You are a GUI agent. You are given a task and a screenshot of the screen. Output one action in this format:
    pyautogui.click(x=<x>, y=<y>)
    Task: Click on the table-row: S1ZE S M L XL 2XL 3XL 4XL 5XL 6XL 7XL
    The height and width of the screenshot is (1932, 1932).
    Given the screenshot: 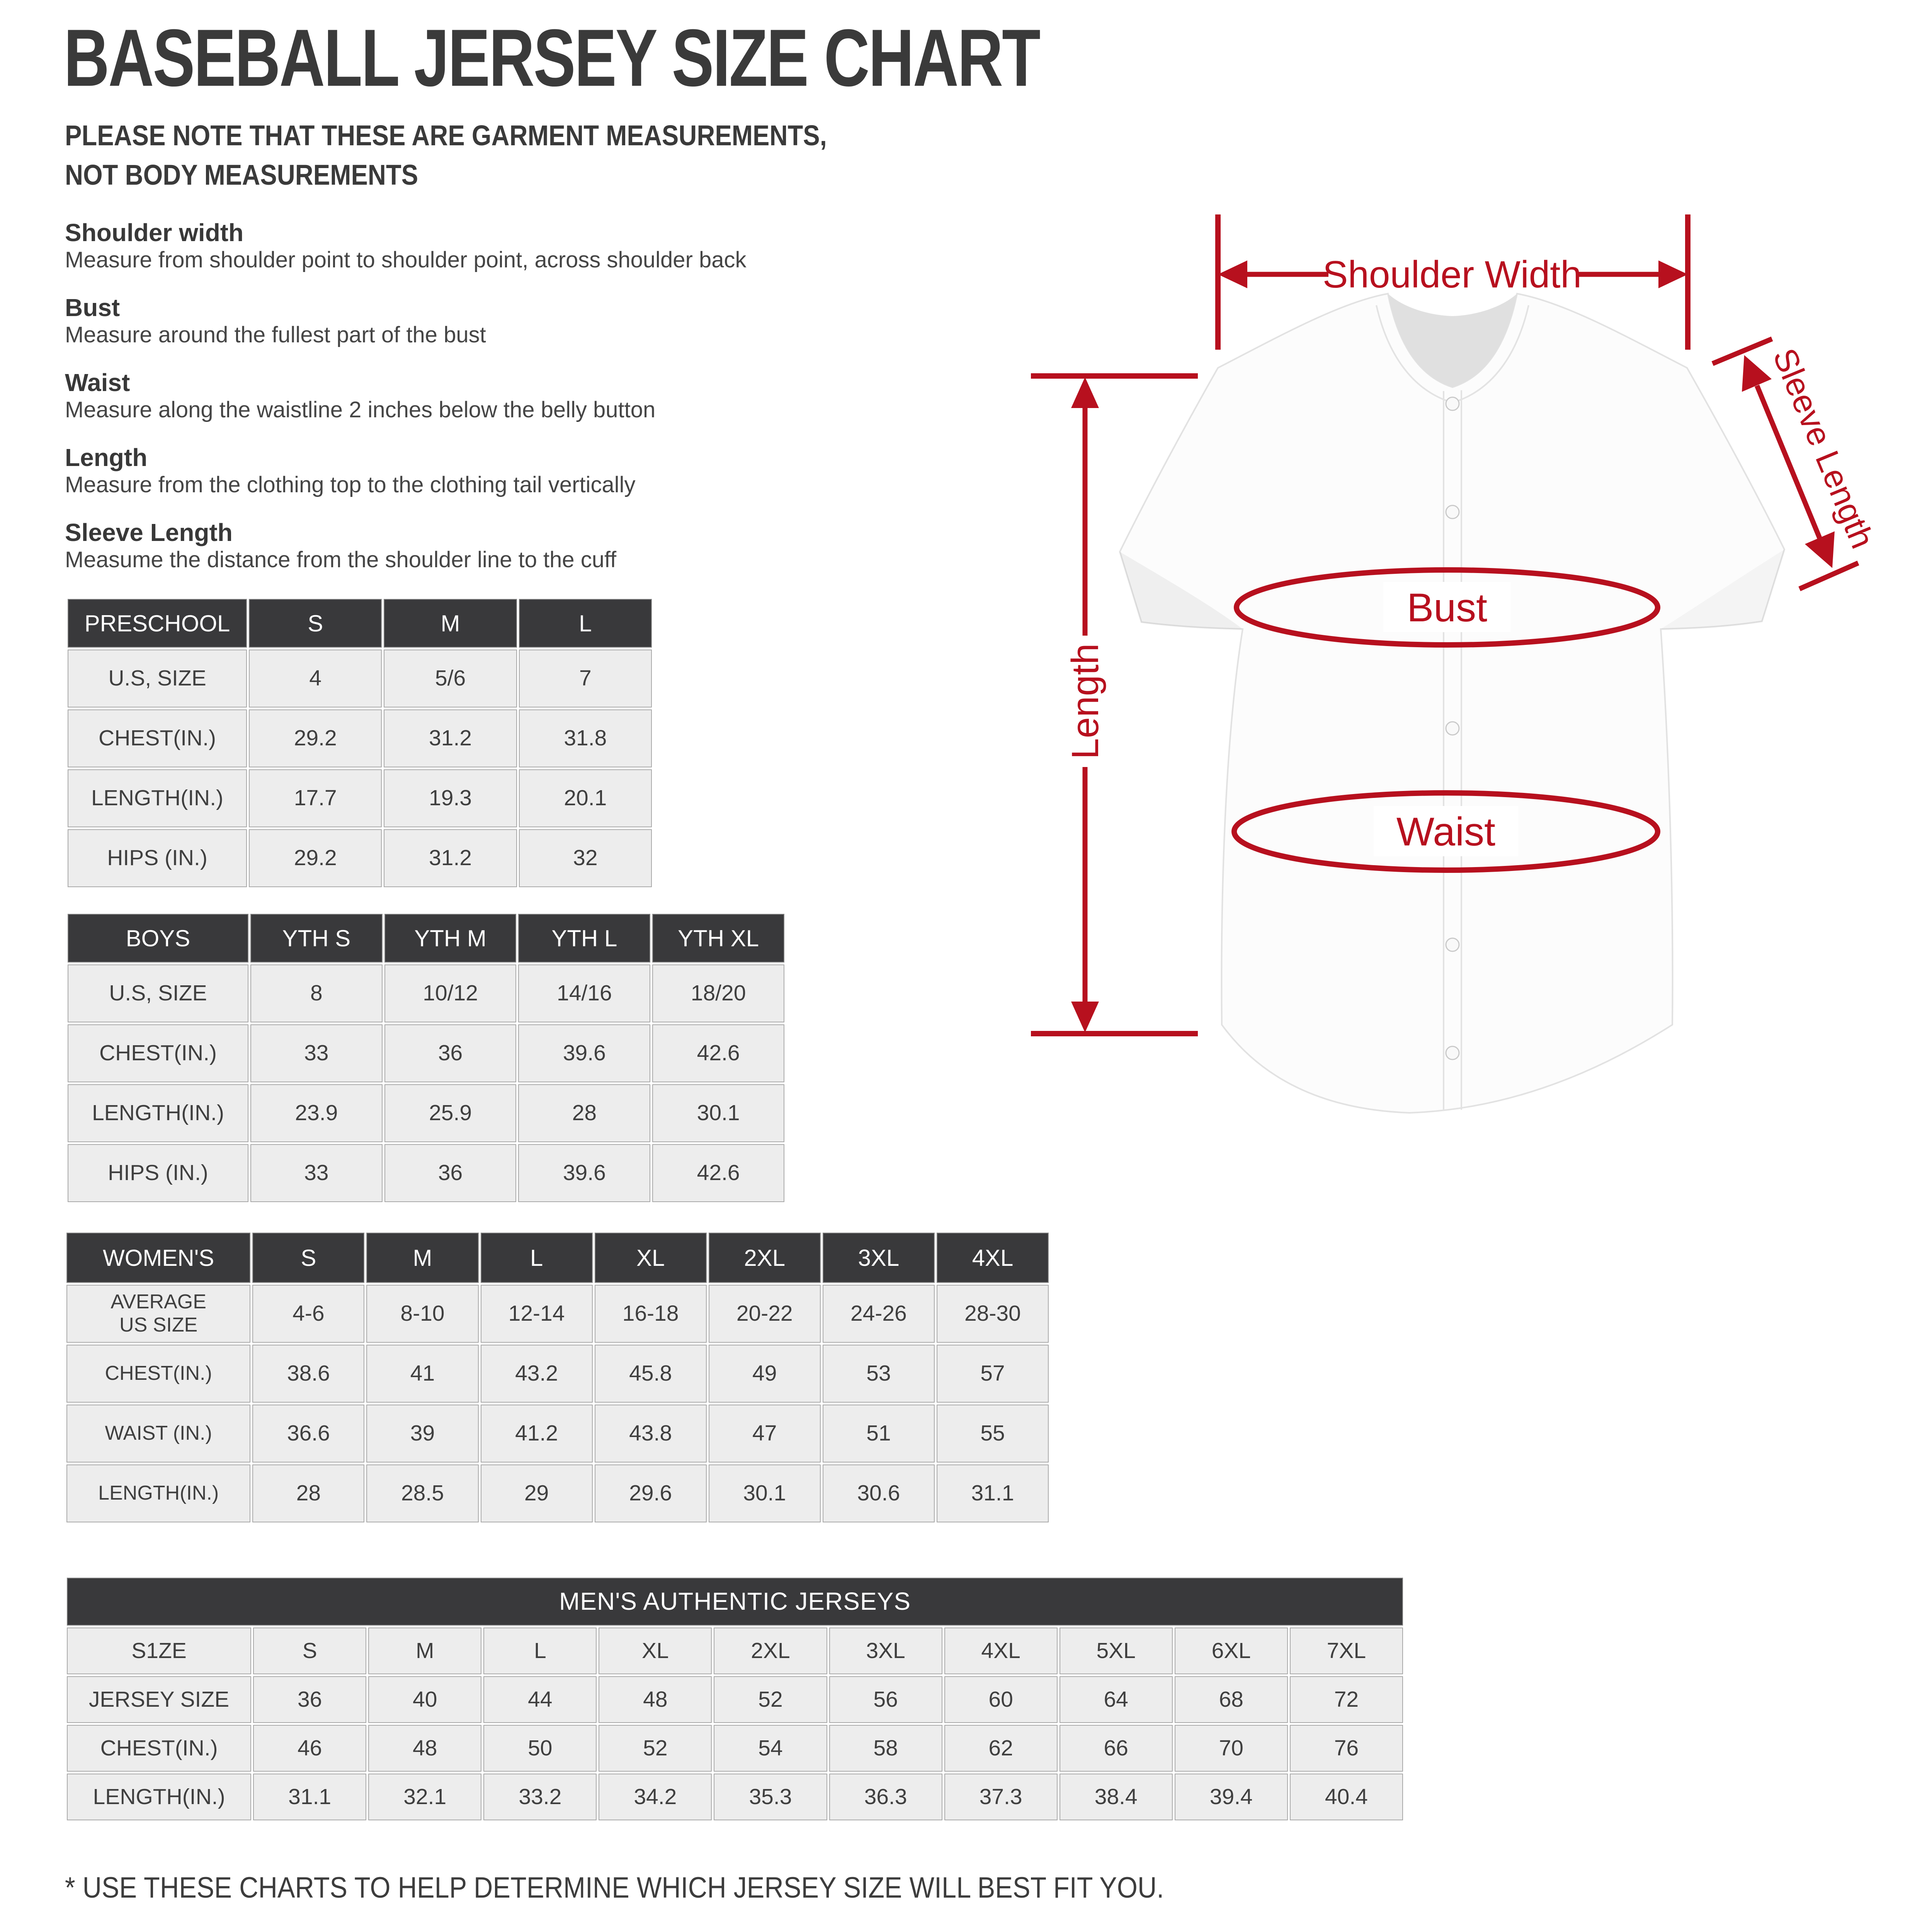 What is the action you would take?
    pyautogui.click(x=735, y=1651)
    